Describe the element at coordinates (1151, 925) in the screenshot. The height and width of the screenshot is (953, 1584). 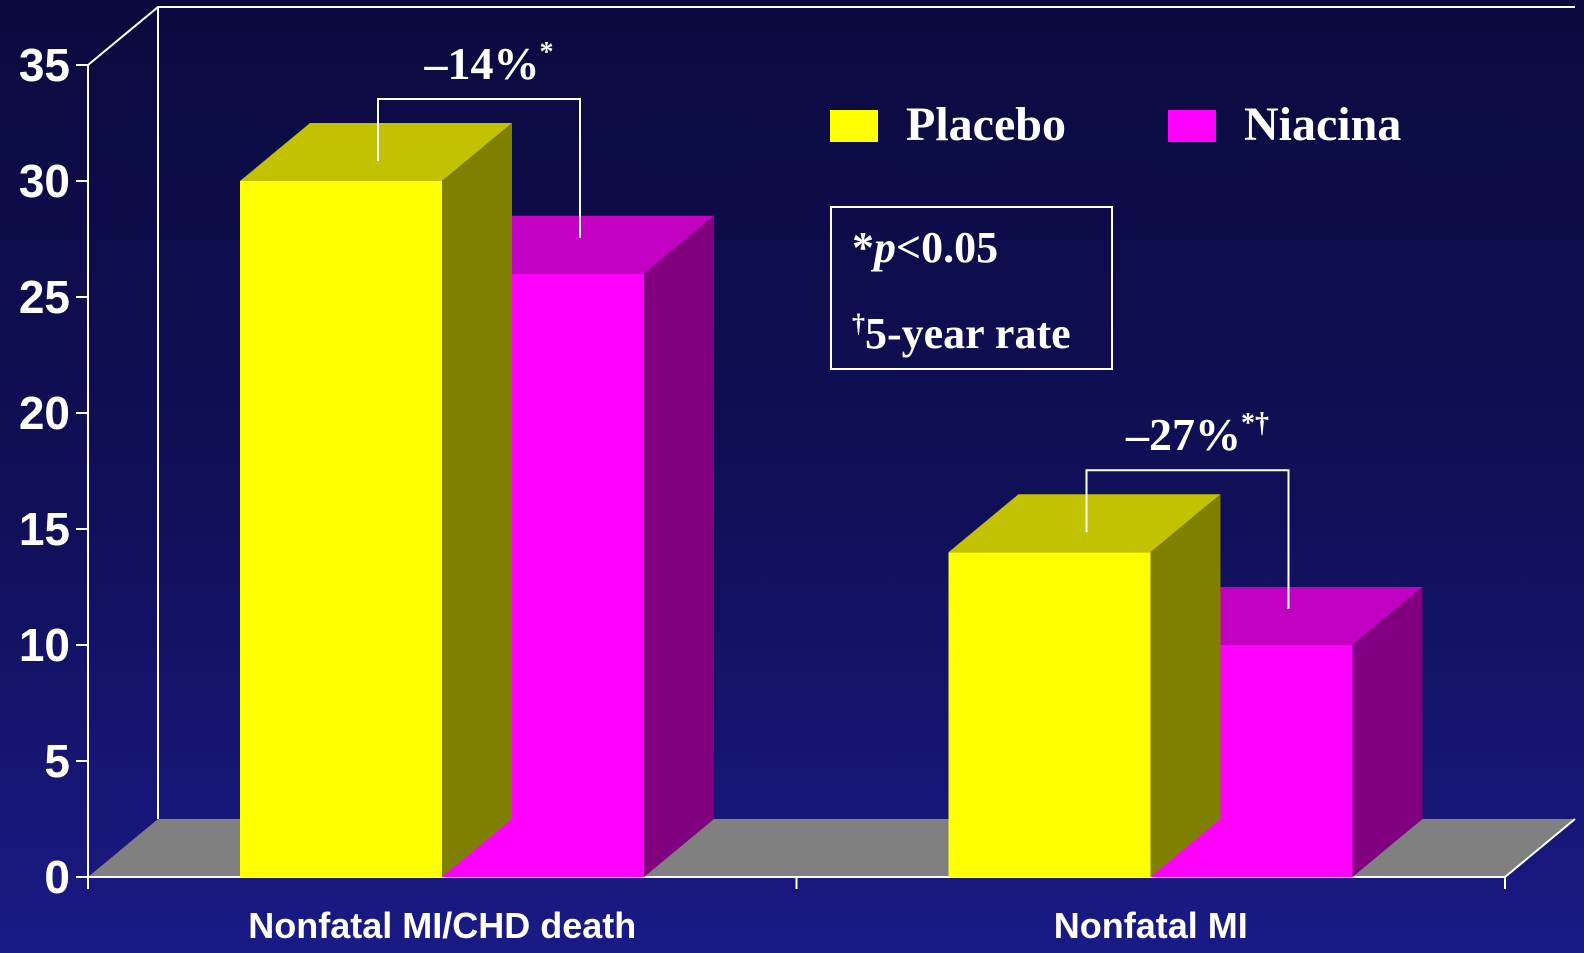
I see `x-category-label: Nonfatal MI` at that location.